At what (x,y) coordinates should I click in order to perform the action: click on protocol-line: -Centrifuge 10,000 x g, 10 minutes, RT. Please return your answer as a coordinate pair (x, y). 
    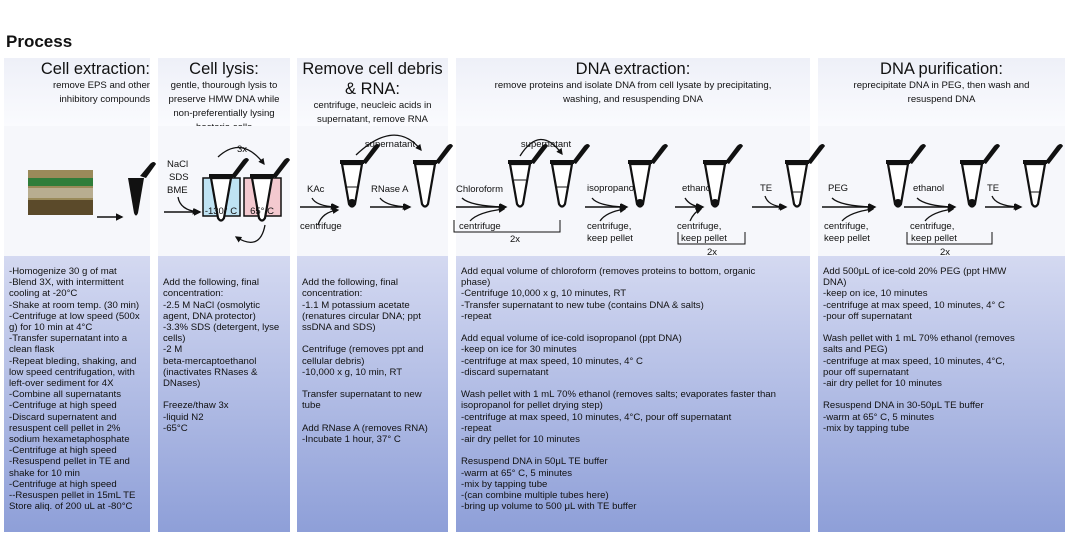
    Looking at the image, I should click on (544, 294).